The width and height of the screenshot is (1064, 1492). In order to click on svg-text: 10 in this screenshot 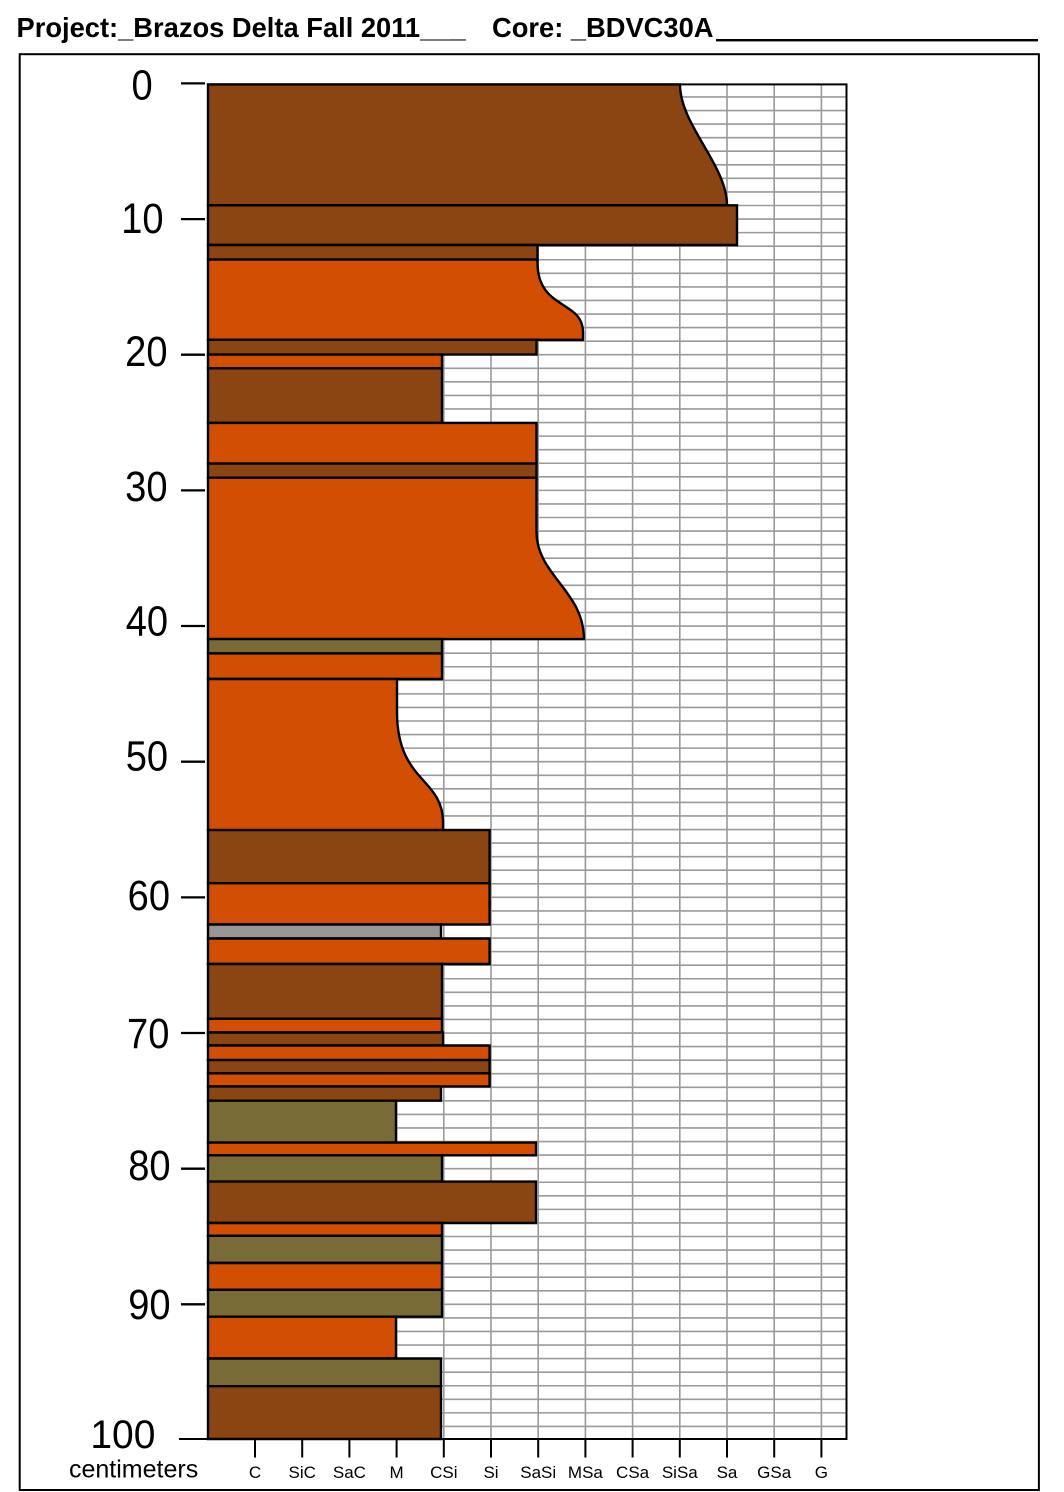, I will do `click(142, 218)`.